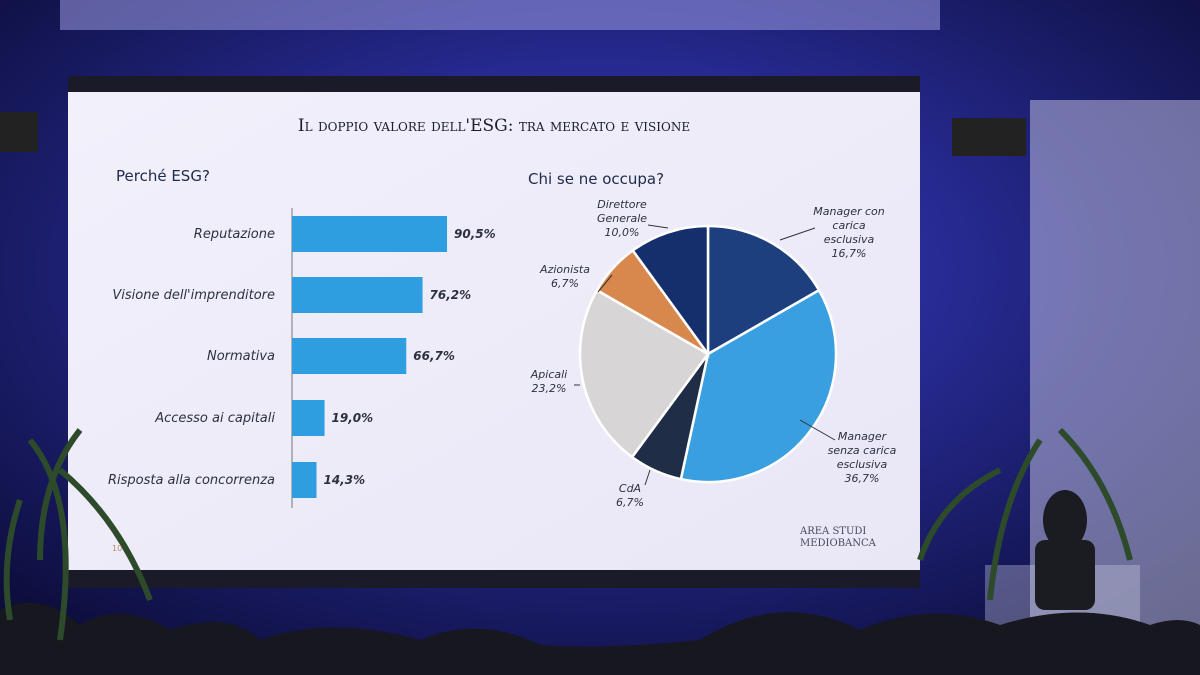  What do you see at coordinates (191, 480) in the screenshot?
I see `category-label: Risposta alla concorrenza` at bounding box center [191, 480].